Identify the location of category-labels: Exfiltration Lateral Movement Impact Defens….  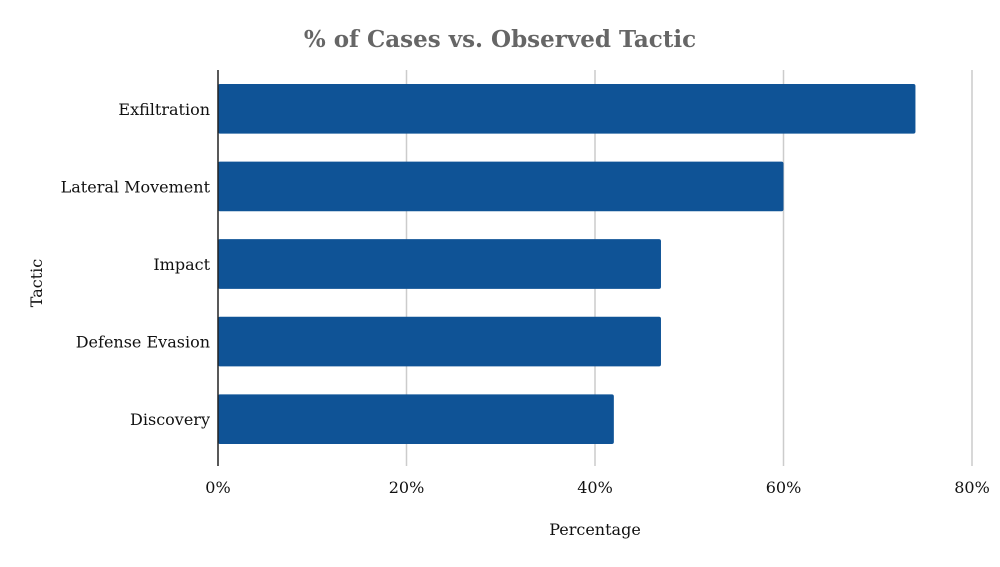
(136, 264).